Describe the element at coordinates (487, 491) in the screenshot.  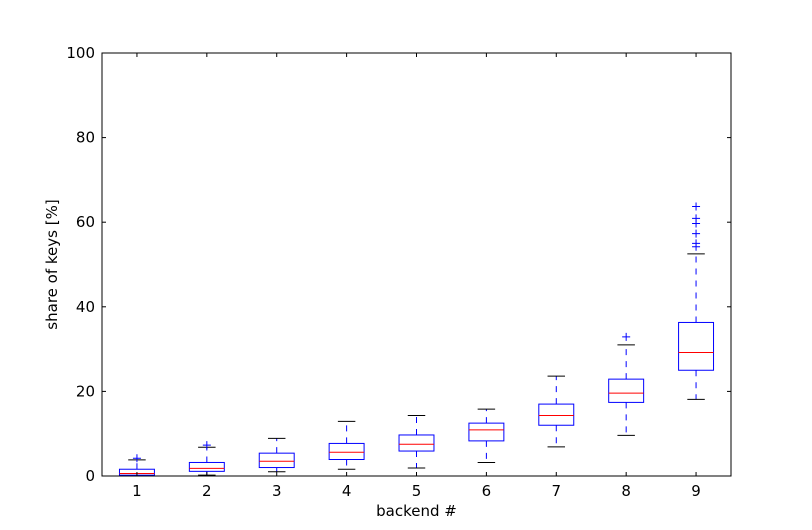
I see `x-tick-label: 6` at that location.